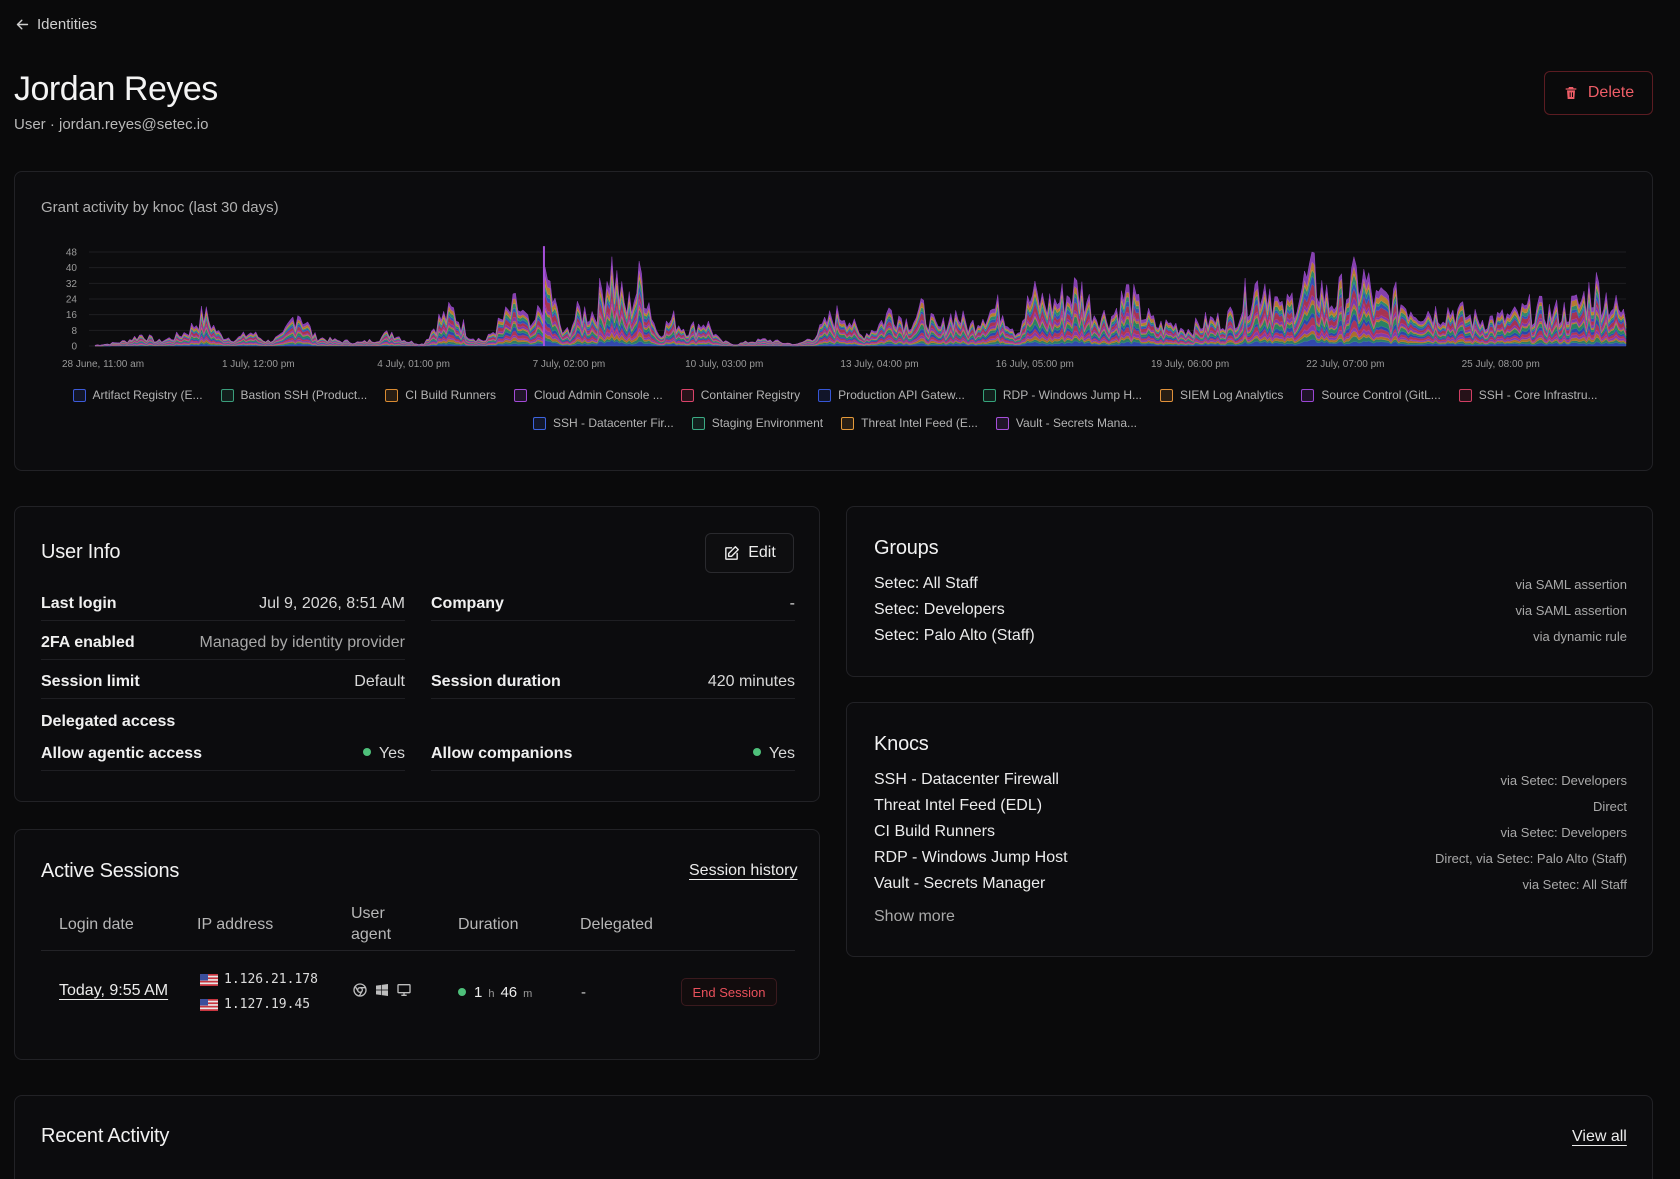 The image size is (1680, 1179). What do you see at coordinates (1580, 636) in the screenshot?
I see `group-via: via dynamic rule` at bounding box center [1580, 636].